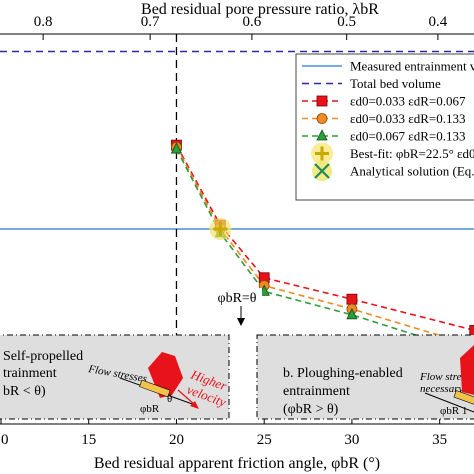 This screenshot has height=474, width=474. What do you see at coordinates (260, 9) in the screenshot?
I see `top-axis-label: Bed residual pore pressure ratio, λbR` at bounding box center [260, 9].